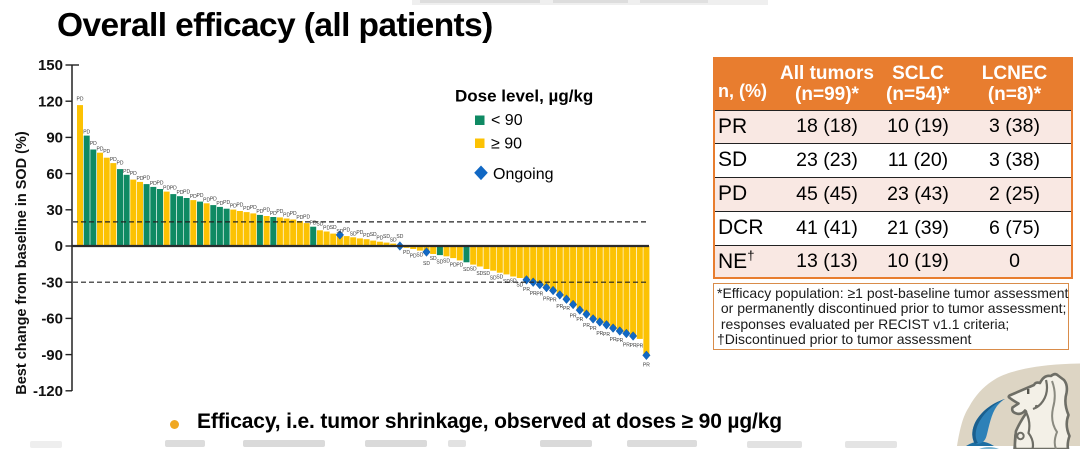 The width and height of the screenshot is (1080, 449). Describe the element at coordinates (506, 144) in the screenshot. I see `svg-text: ≥ 90` at that location.